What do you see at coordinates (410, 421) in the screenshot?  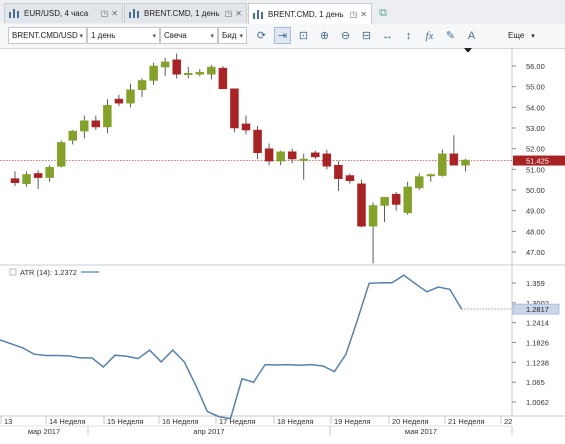 I see `week-label: 20 Неделя` at bounding box center [410, 421].